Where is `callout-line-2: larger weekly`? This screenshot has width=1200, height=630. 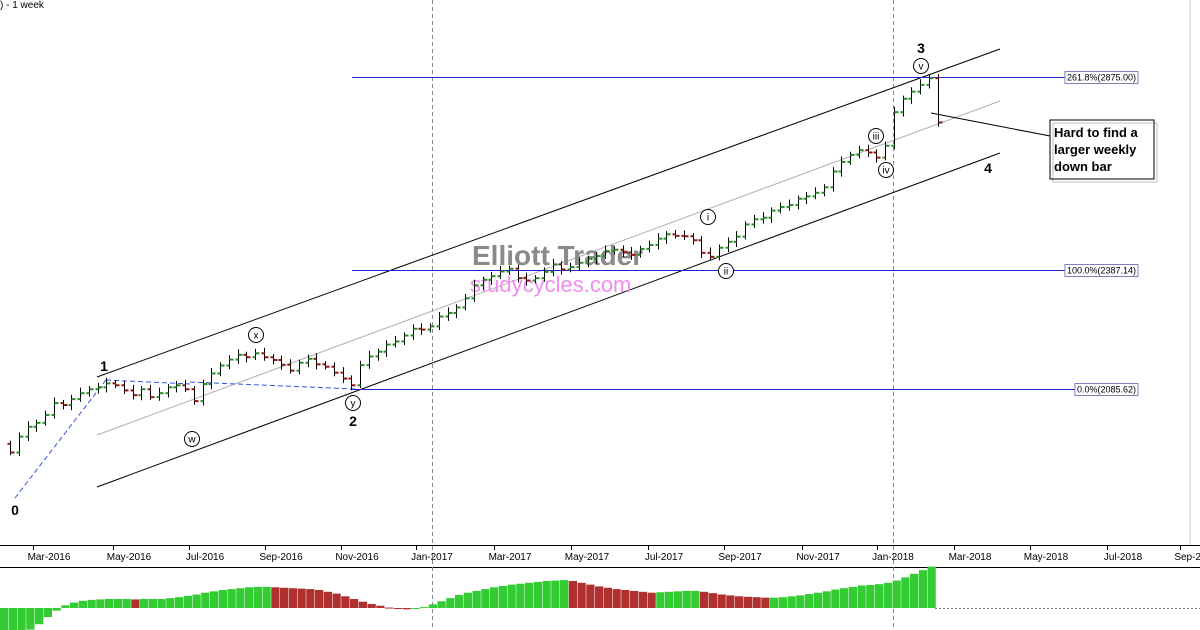 callout-line-2: larger weekly is located at coordinates (1095, 149).